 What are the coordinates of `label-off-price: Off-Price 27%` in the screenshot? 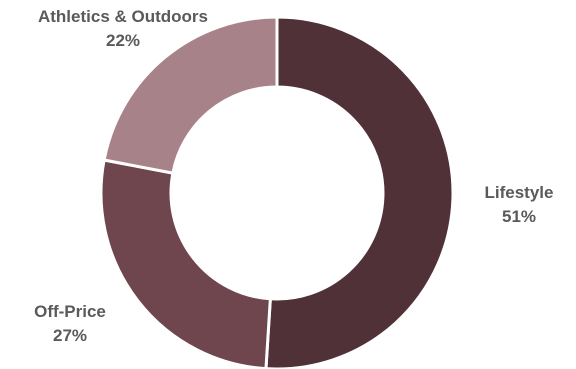 It's located at (70, 323).